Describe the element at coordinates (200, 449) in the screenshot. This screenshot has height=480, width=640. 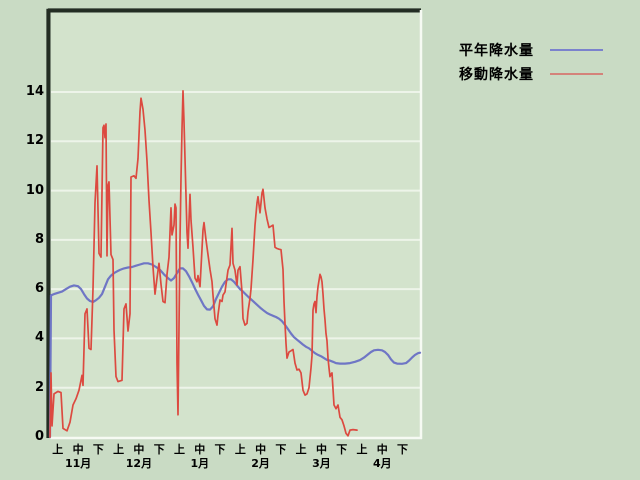
I see `x-axis-period-label-7: 中` at that location.